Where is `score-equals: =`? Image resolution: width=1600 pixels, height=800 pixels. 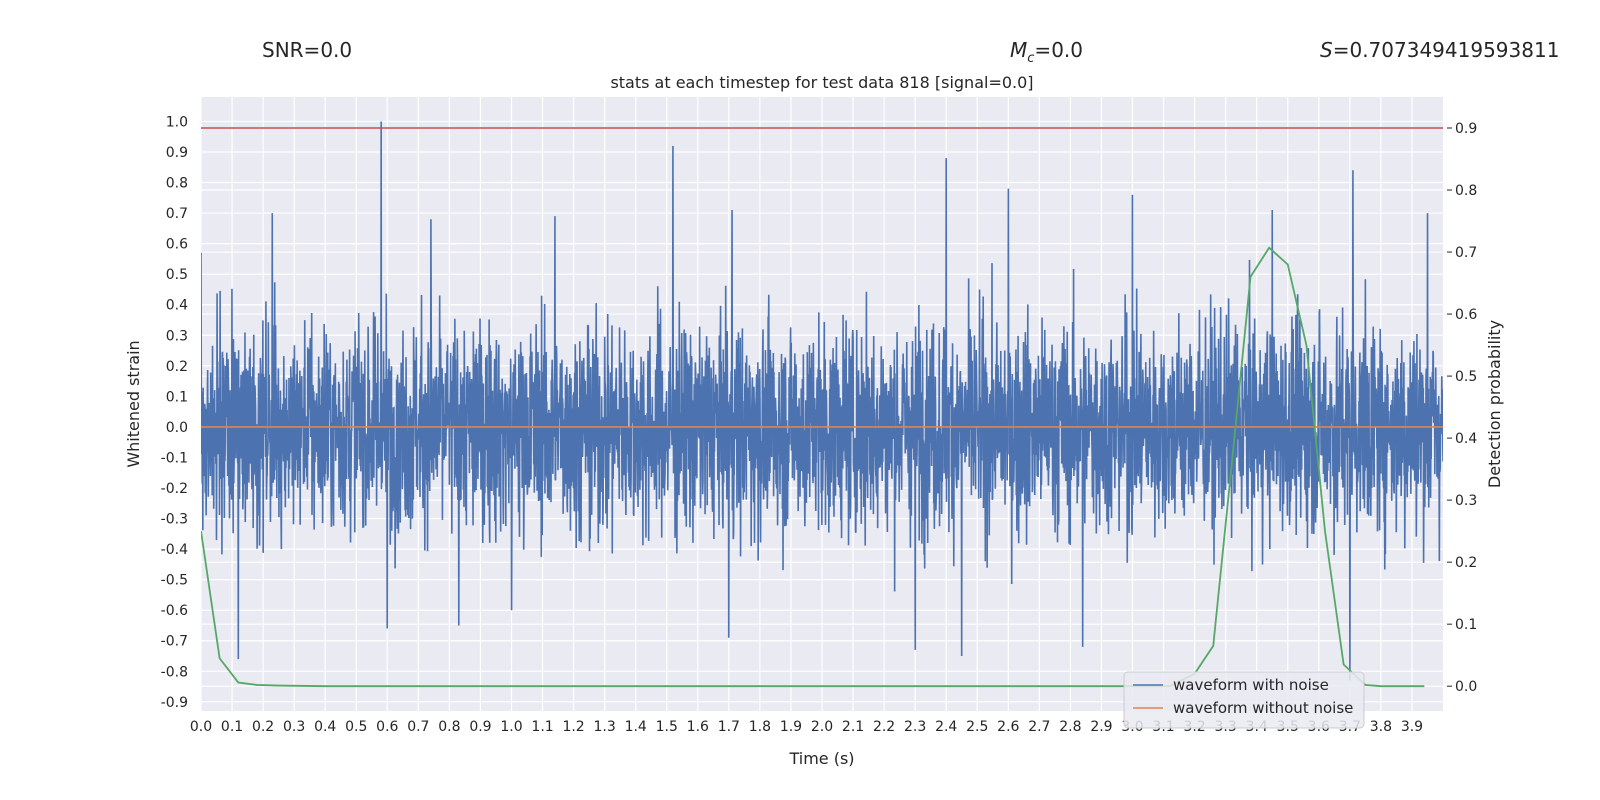
score-equals: = is located at coordinates (1341, 50).